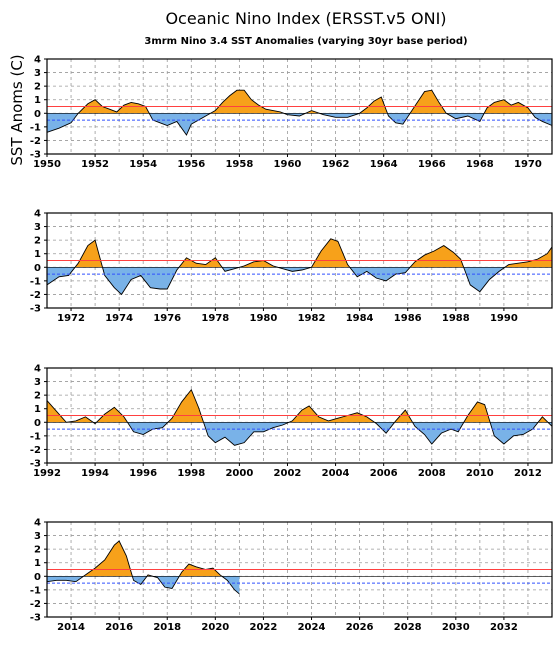 The width and height of the screenshot is (558, 660). Describe the element at coordinates (504, 627) in the screenshot. I see `x-tick-label: 2032` at that location.